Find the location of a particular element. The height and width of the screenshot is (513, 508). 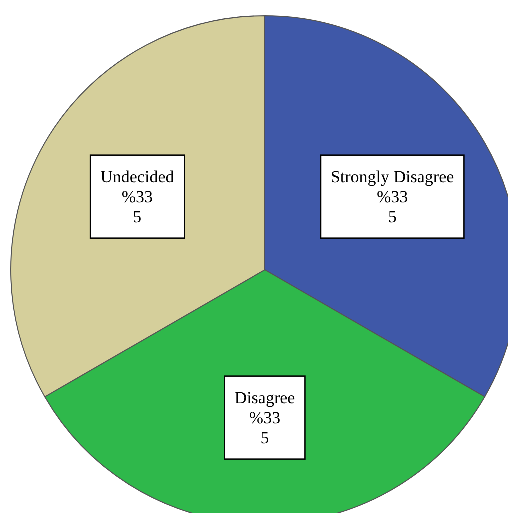

slice-label: Strongly Disagree is located at coordinates (392, 176).